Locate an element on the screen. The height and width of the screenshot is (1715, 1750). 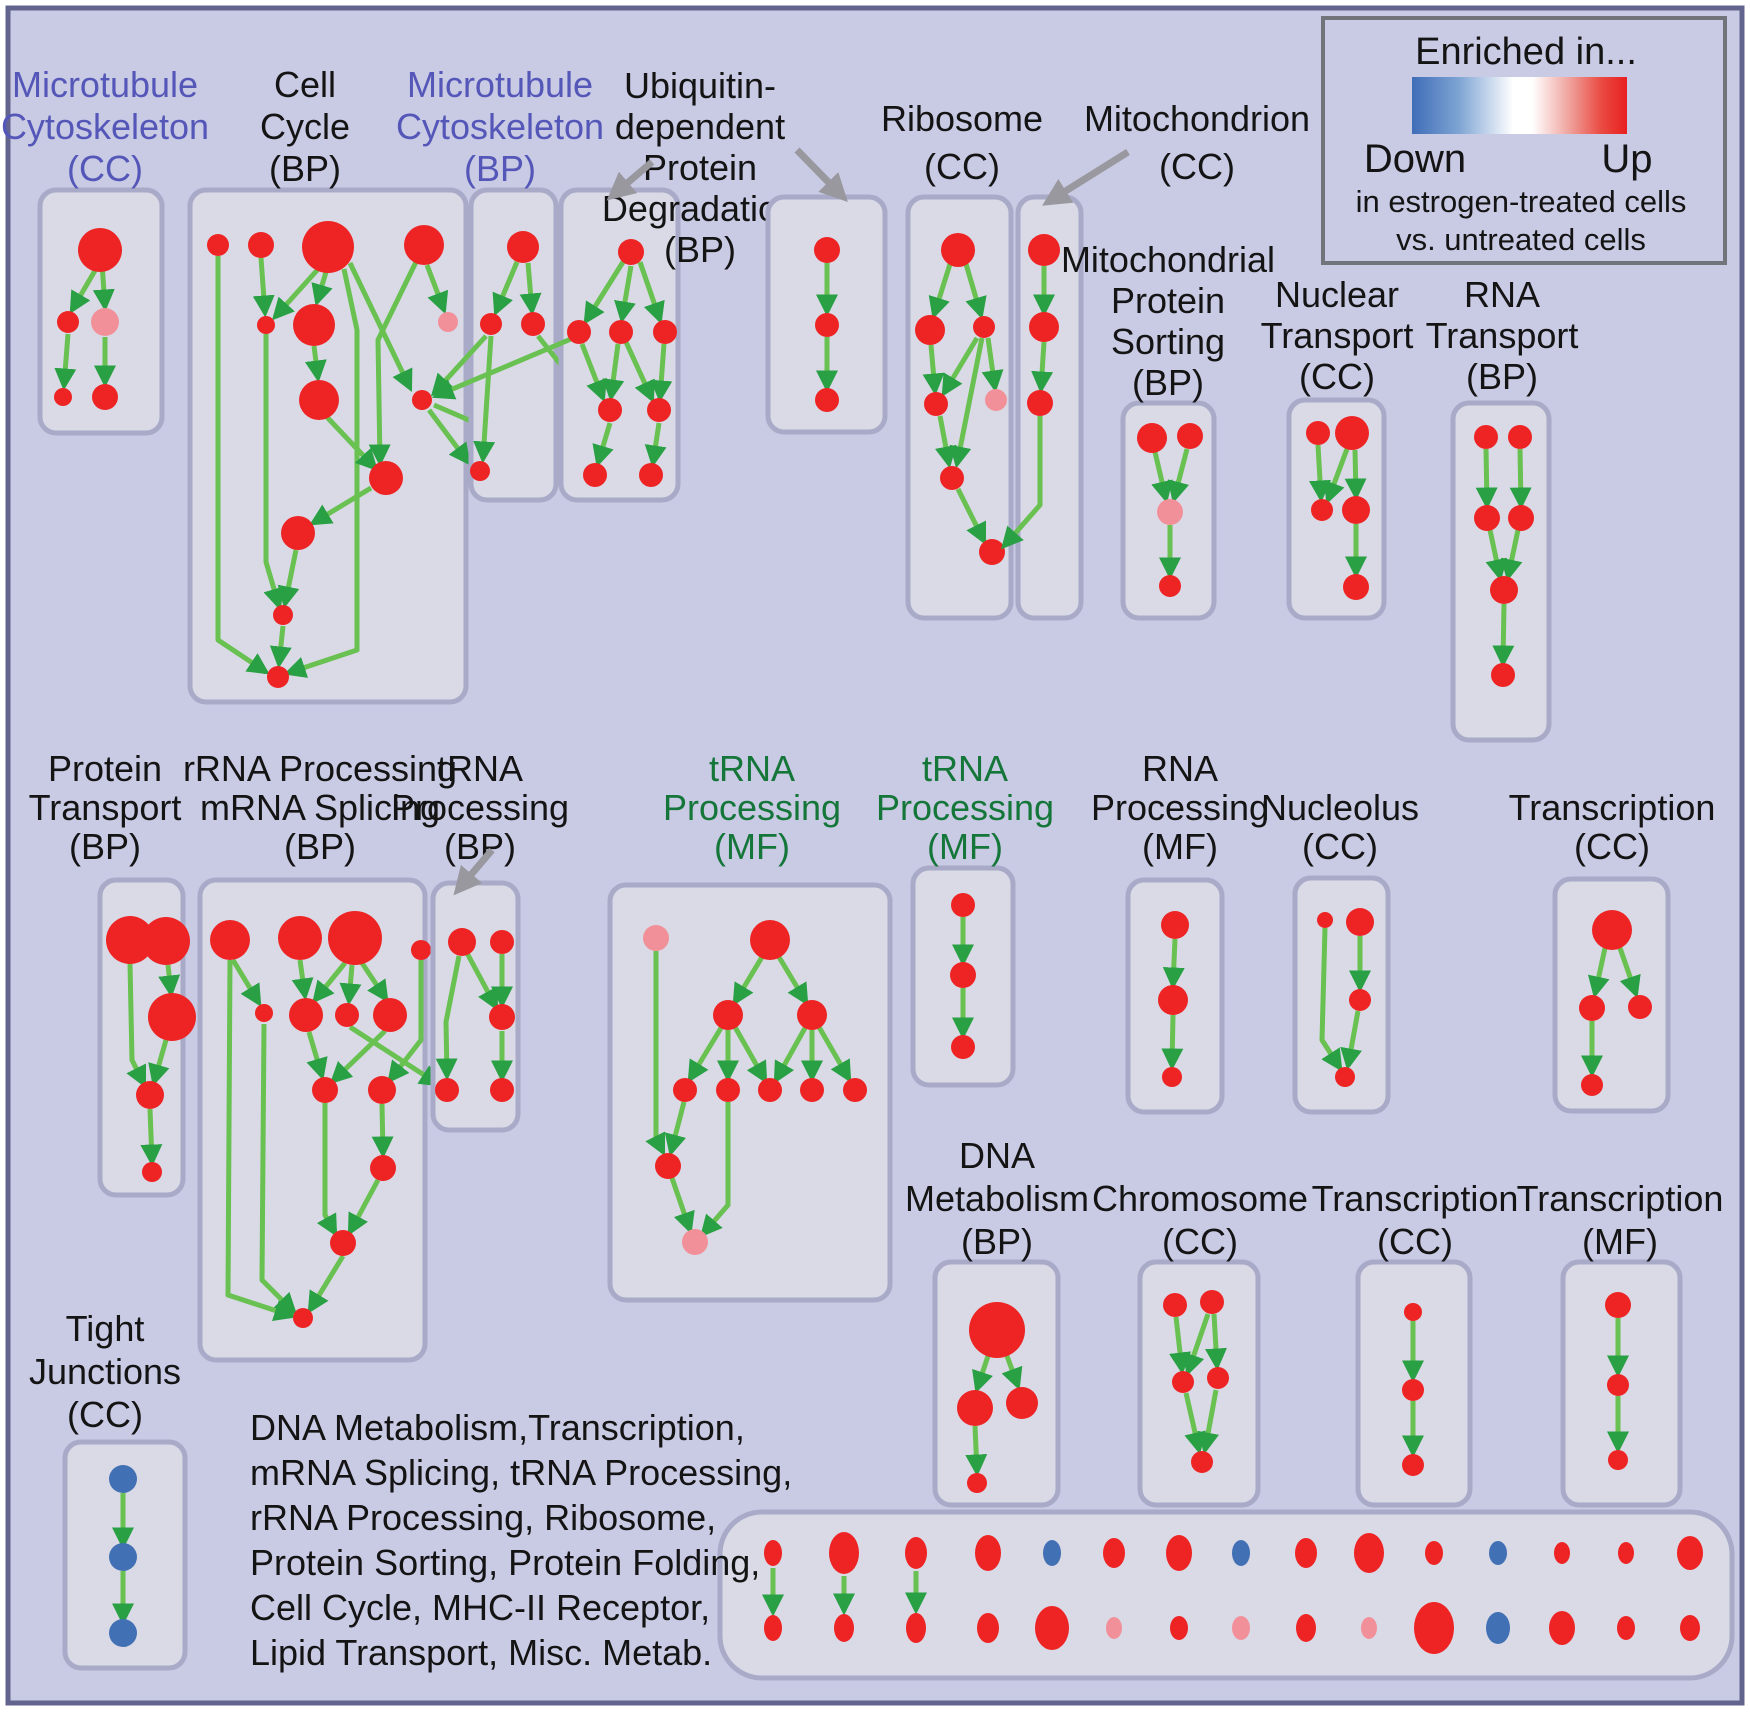
nucleolus-cc-edge is located at coordinates (1351, 1040).